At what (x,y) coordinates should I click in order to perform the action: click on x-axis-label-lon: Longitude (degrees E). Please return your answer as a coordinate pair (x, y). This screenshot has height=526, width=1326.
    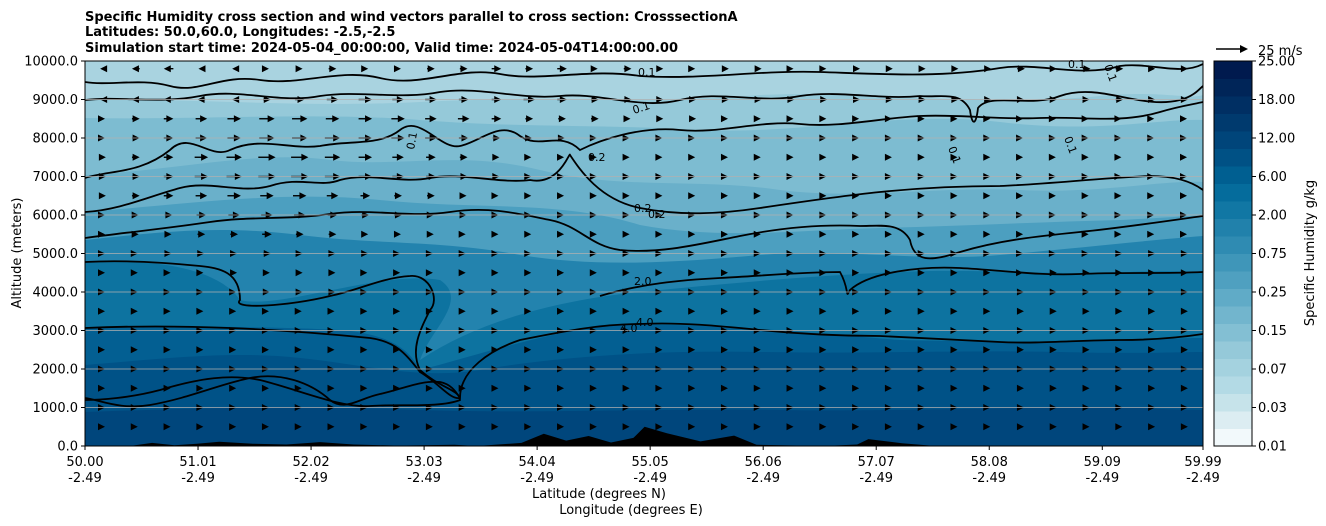
    Looking at the image, I should click on (631, 510).